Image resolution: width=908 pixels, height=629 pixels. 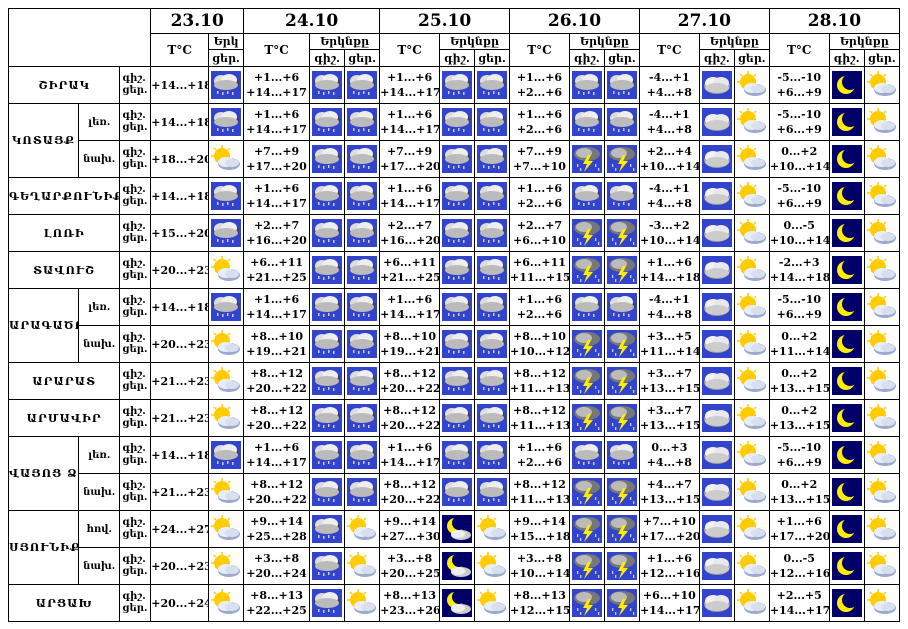 I want to click on date-header: 27.10, so click(x=704, y=21).